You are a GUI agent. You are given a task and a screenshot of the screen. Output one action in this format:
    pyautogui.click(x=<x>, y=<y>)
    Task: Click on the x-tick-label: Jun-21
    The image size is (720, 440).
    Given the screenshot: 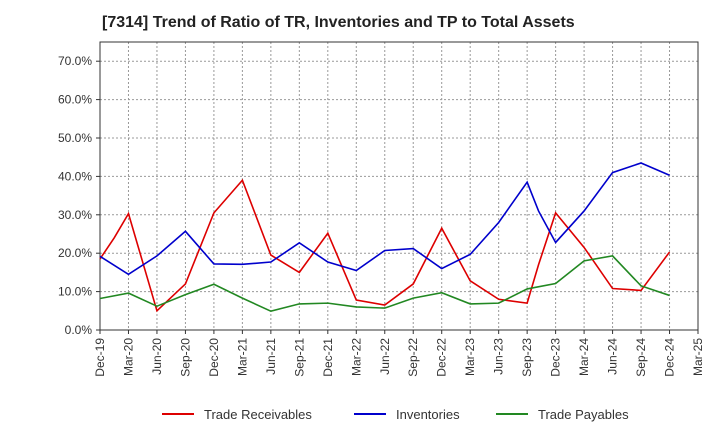 What is the action you would take?
    pyautogui.click(x=271, y=356)
    